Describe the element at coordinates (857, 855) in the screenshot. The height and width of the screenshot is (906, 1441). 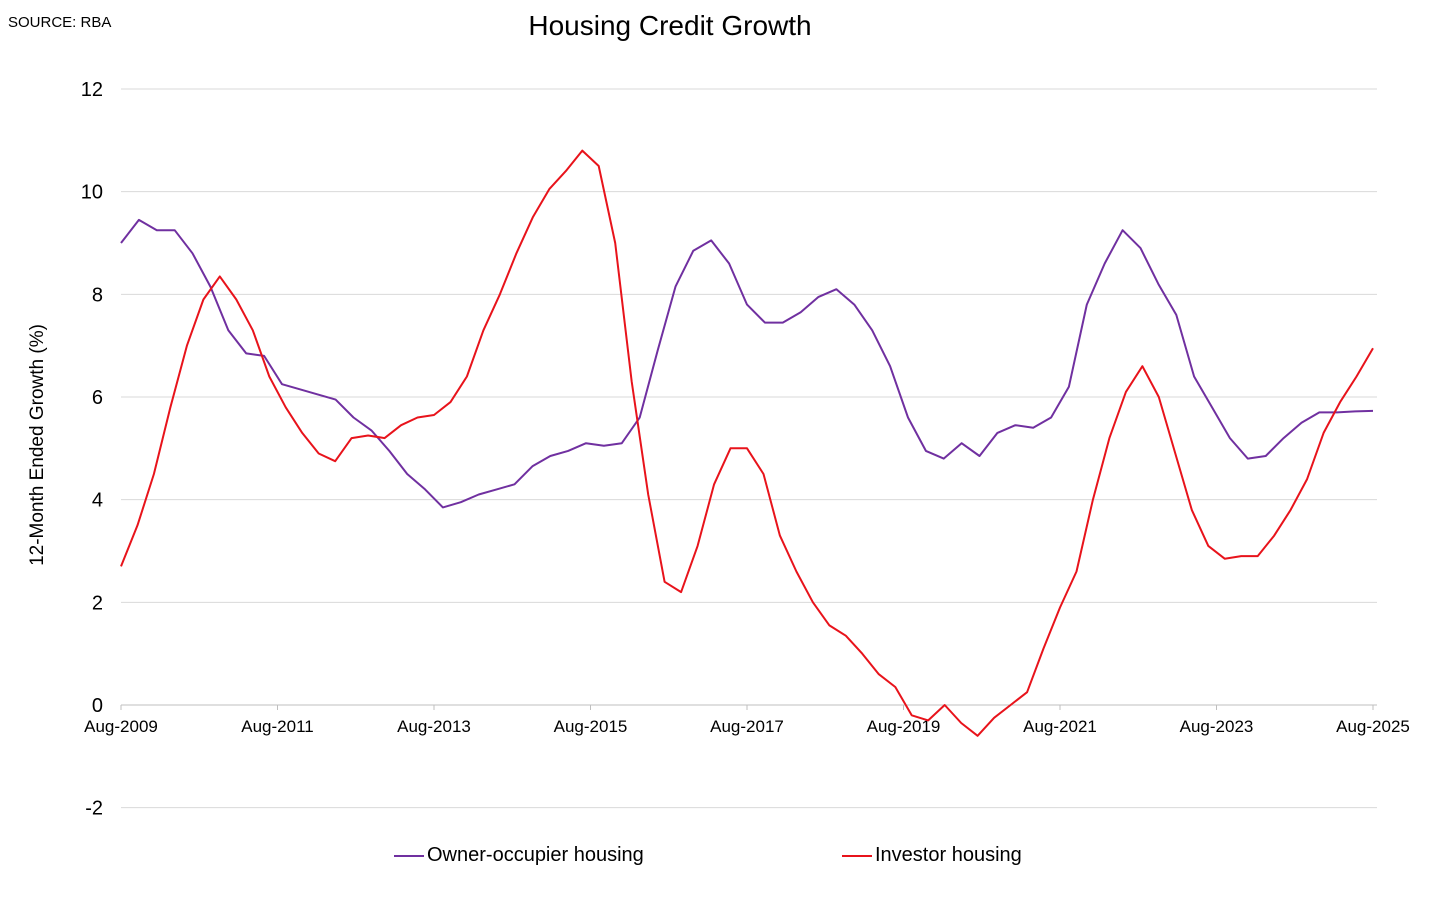
I see `legend-swatch-investor` at that location.